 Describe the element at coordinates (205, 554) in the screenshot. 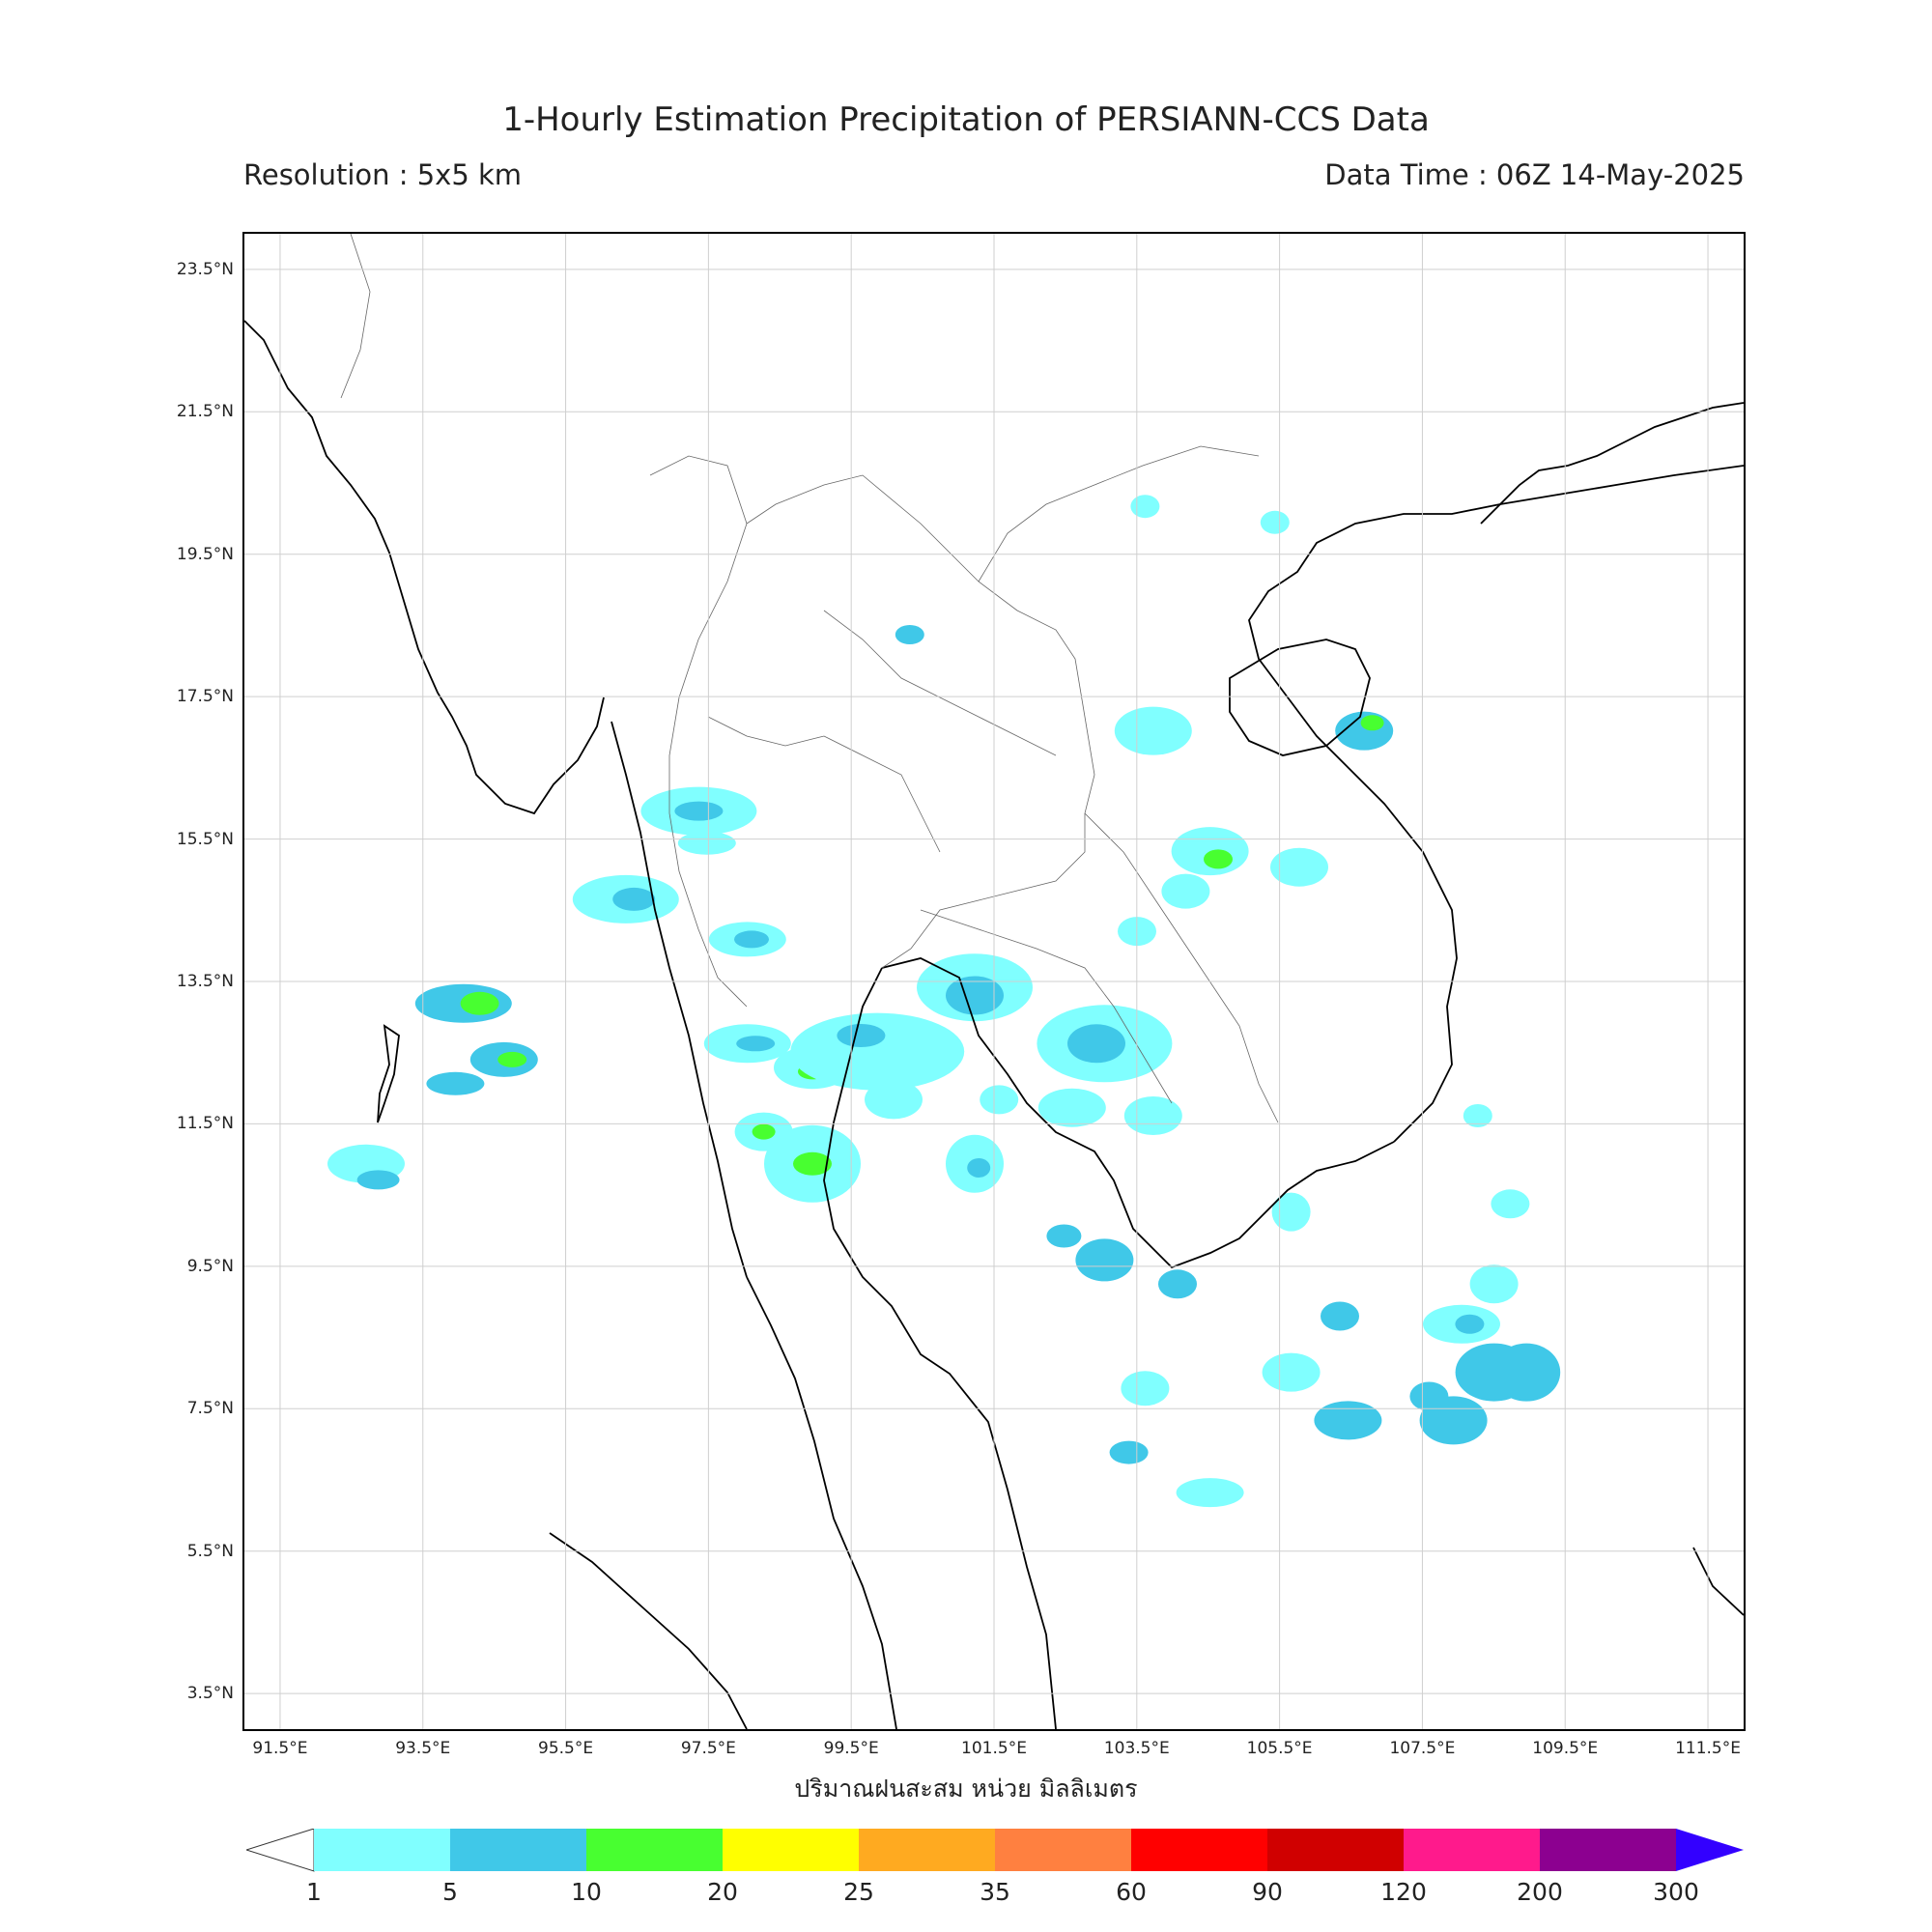

I see `lat-tick-label: 19.5°N` at that location.